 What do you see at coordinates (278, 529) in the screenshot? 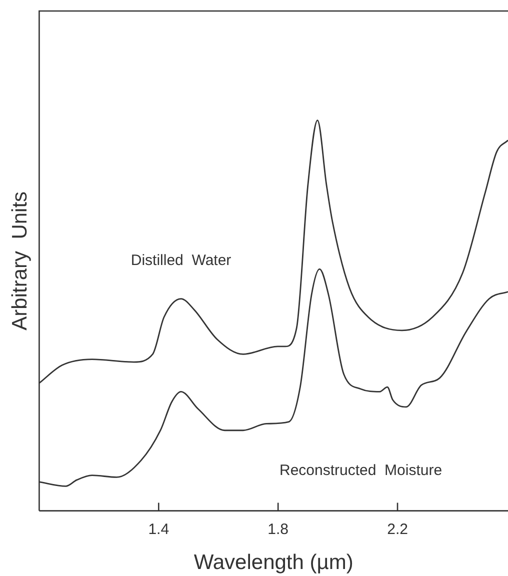
I see `x-tick-label: 1.8` at bounding box center [278, 529].